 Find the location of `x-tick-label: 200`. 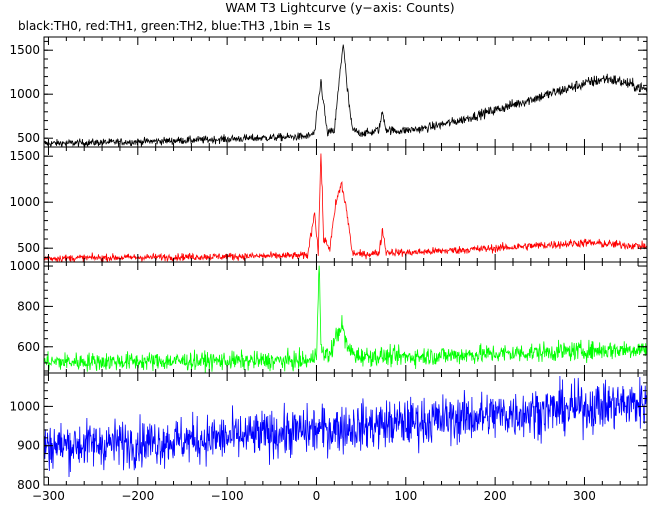

x-tick-label: 200 is located at coordinates (495, 496).